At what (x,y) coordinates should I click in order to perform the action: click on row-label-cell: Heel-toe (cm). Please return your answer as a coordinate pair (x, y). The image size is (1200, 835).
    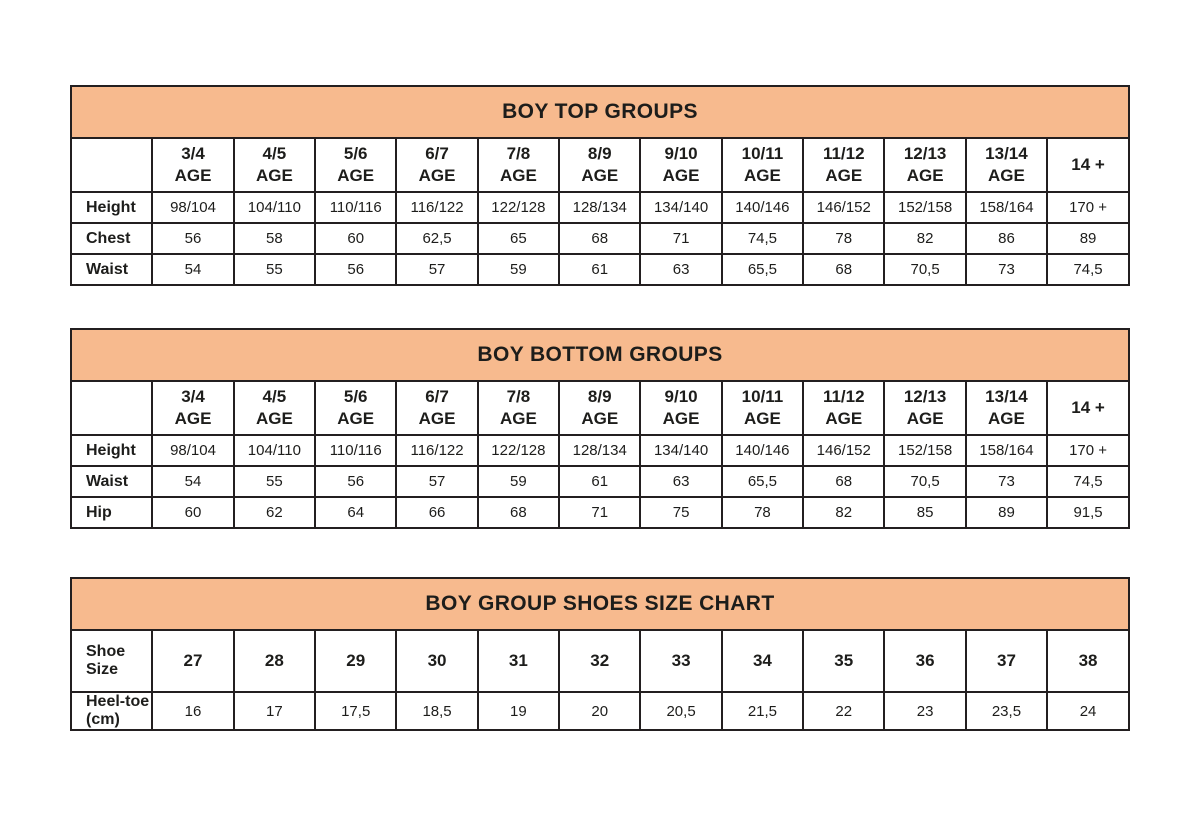
    Looking at the image, I should click on (111, 711).